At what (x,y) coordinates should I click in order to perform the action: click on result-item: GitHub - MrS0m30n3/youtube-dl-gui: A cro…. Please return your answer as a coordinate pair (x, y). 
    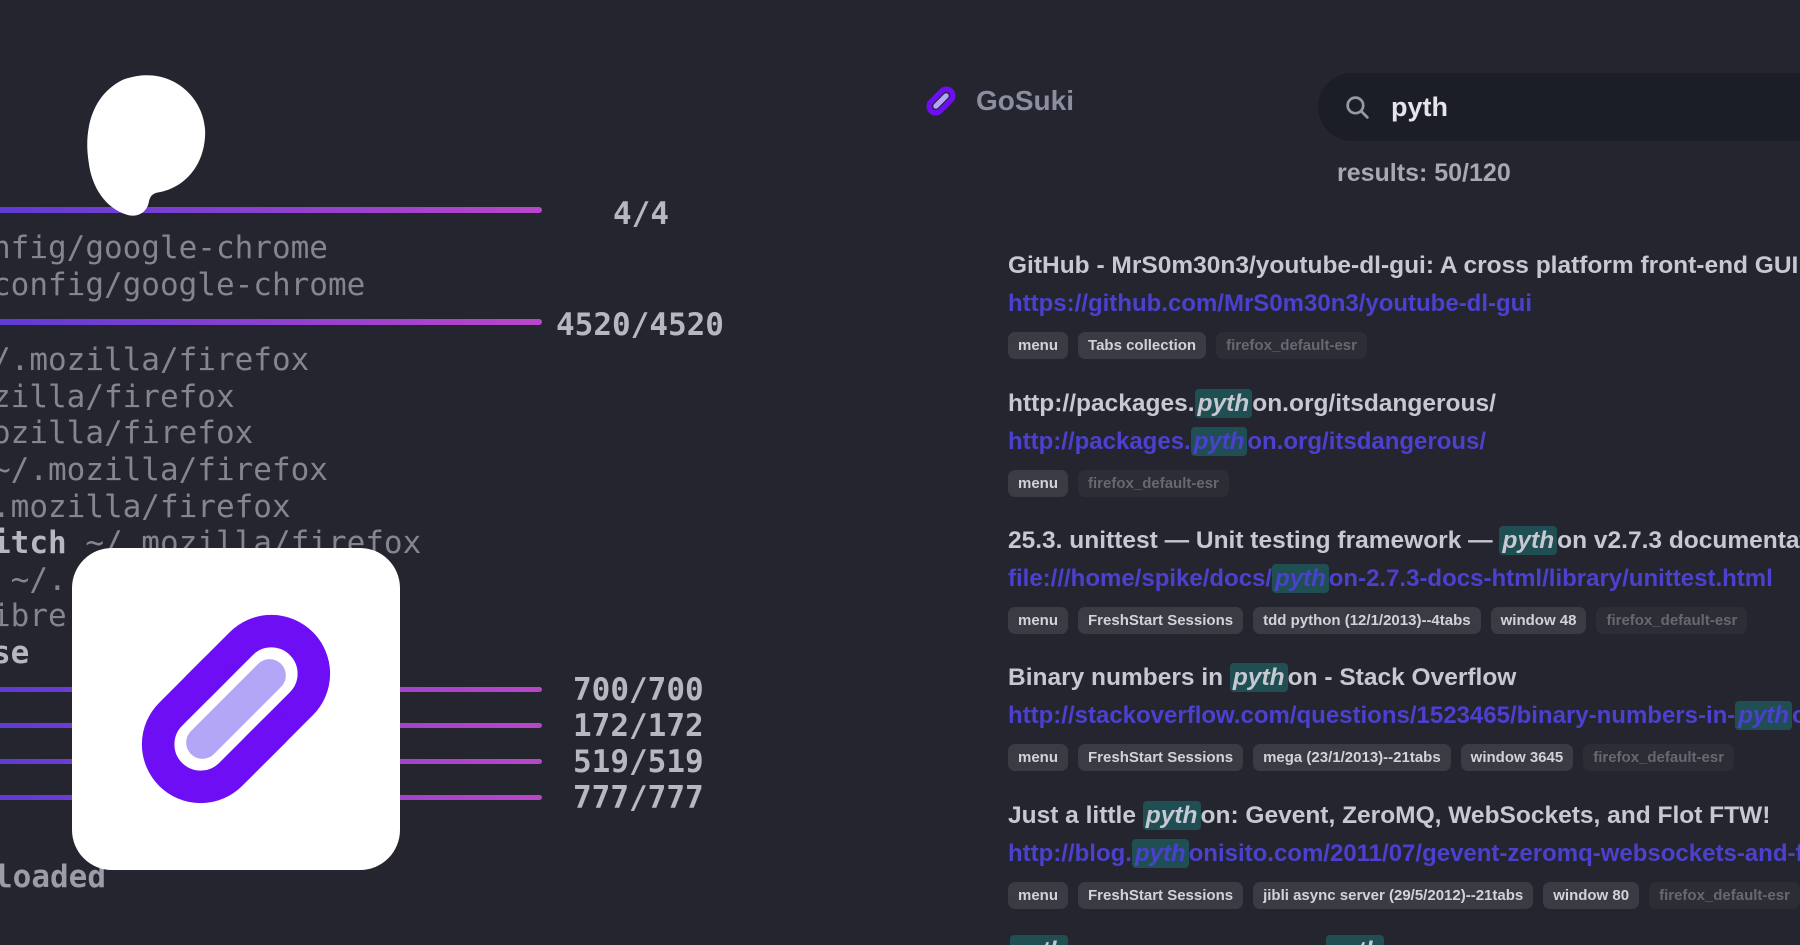
    Looking at the image, I should click on (1404, 305).